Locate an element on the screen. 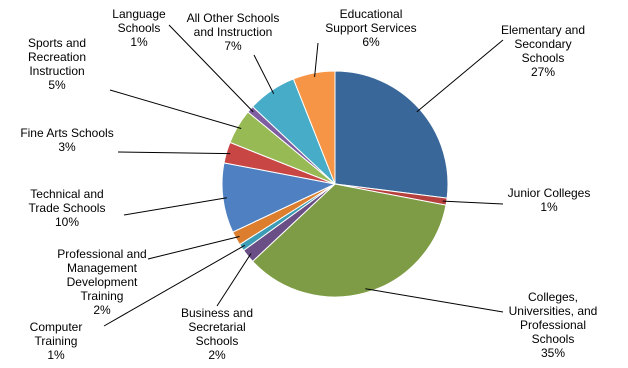 The height and width of the screenshot is (368, 628). data-label-11: Educational Support Services 6% is located at coordinates (370, 28).